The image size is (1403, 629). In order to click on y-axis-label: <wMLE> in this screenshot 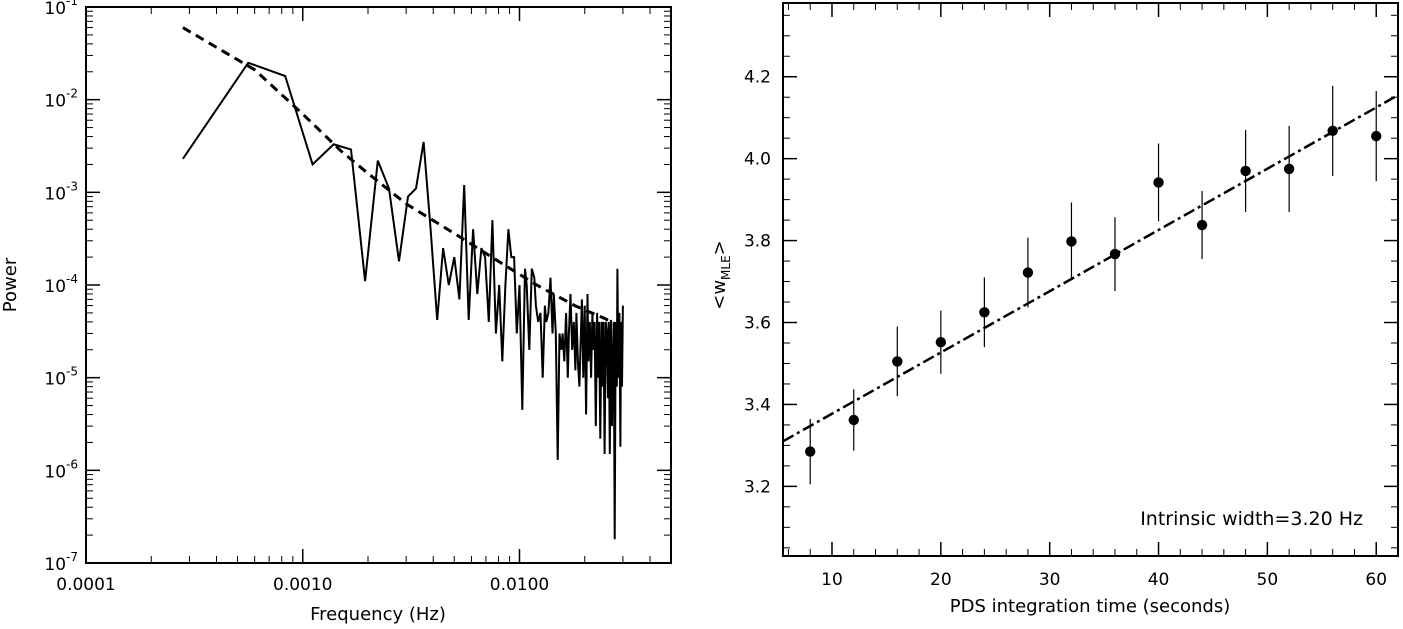, I will do `click(721, 275)`.